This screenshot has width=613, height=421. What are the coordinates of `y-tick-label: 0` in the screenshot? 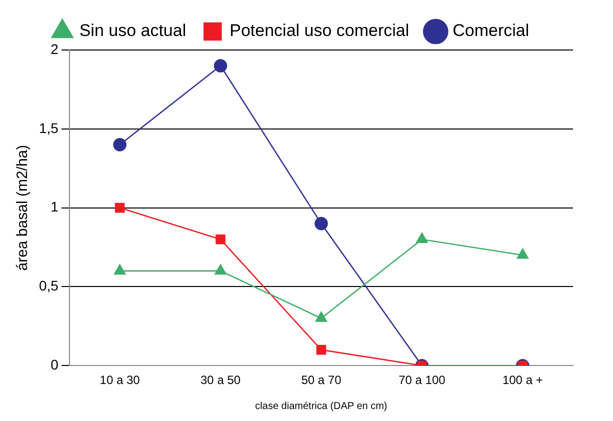 It's located at (54, 364).